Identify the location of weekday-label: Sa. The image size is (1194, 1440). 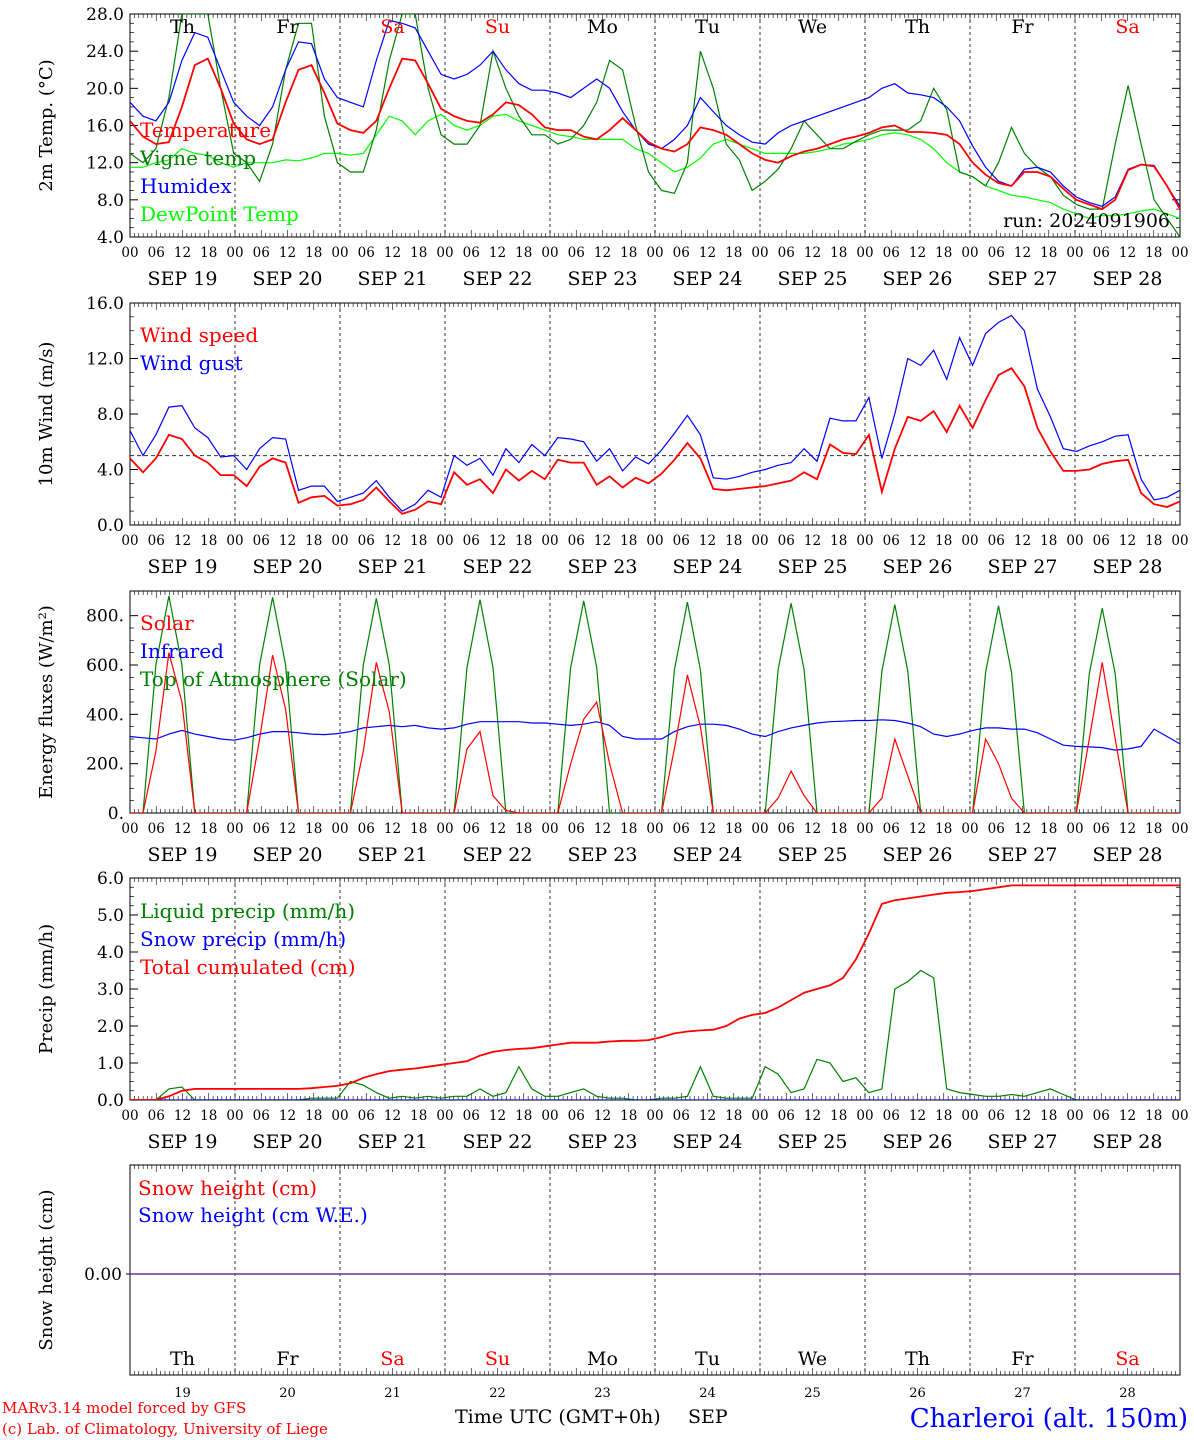
(392, 27).